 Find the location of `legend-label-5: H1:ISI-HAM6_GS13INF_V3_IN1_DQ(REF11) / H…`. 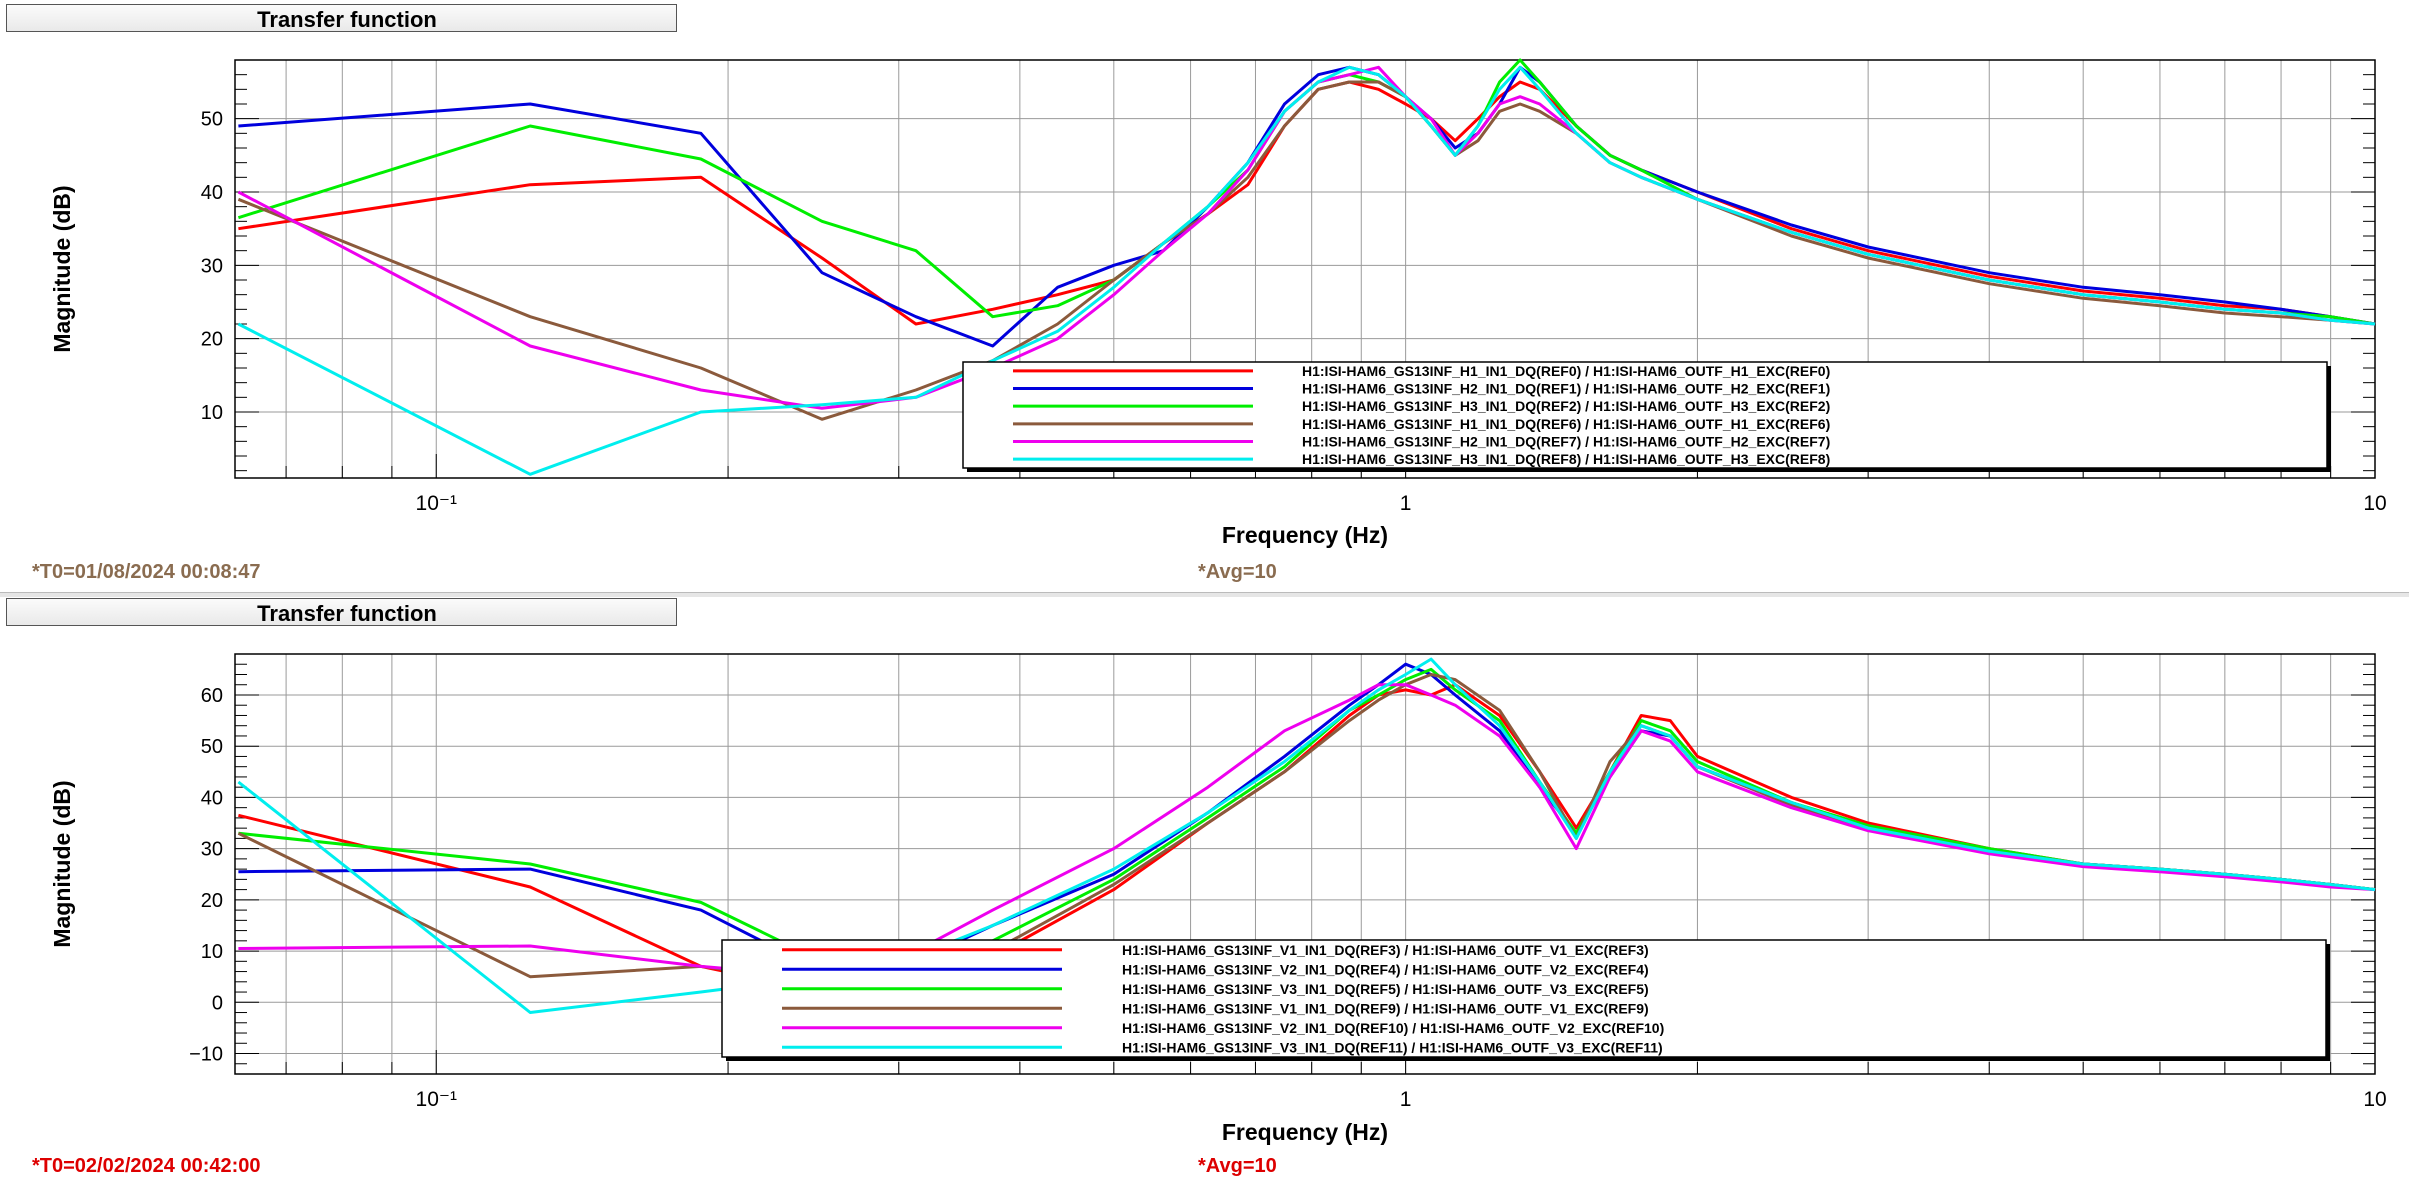

legend-label-5: H1:ISI-HAM6_GS13INF_V3_IN1_DQ(REF11) / H… is located at coordinates (1392, 1047).